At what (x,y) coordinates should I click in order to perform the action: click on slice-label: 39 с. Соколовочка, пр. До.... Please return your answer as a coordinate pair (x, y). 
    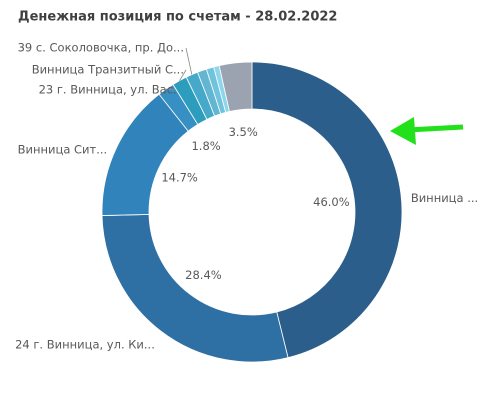
    Looking at the image, I should click on (101, 48).